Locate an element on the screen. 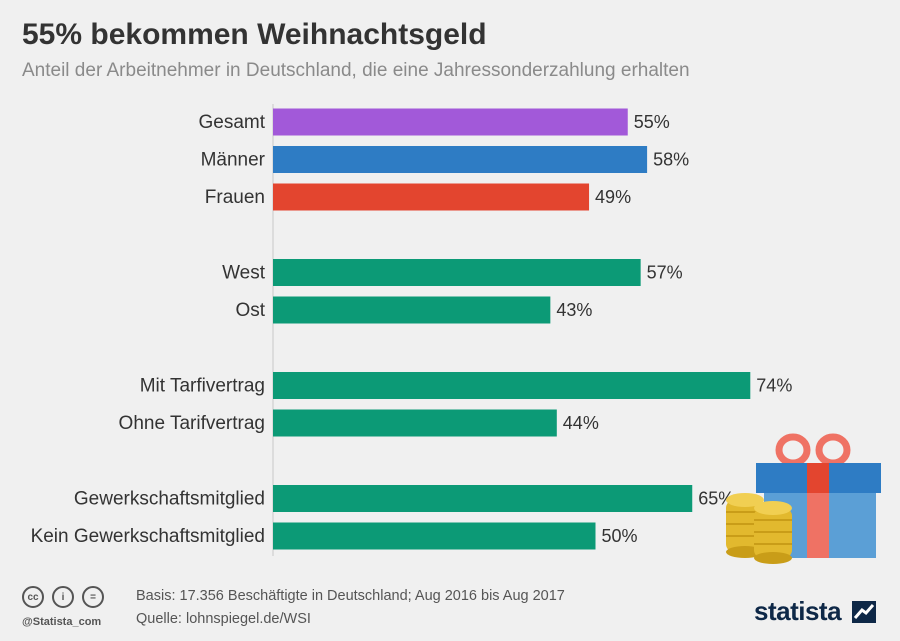 This screenshot has height=641, width=900. nd-icon: = is located at coordinates (93, 597).